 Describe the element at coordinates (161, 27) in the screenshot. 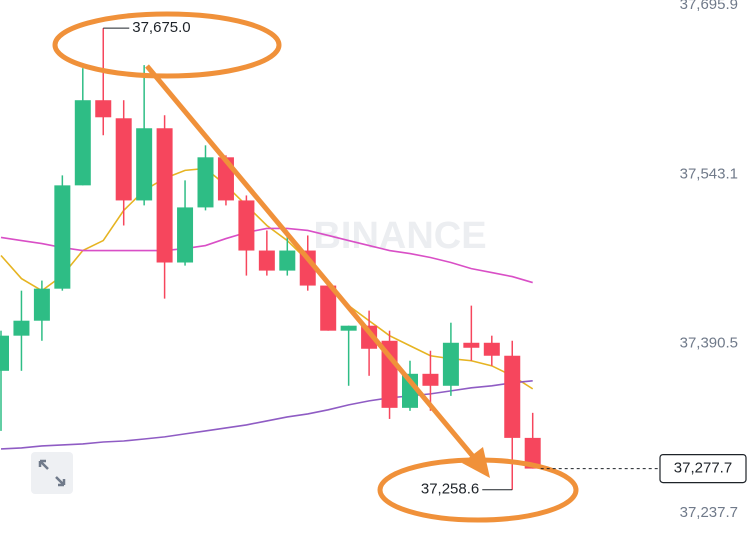

I see `annotation-label: 37,675.0` at that location.